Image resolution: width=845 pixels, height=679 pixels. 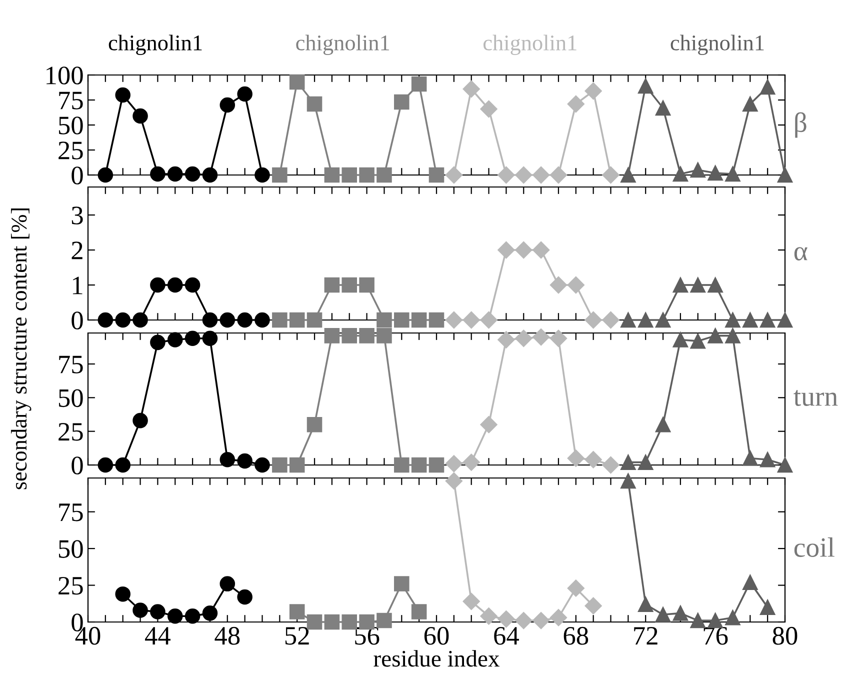 I want to click on y-axis-title: secondary structure content [%], so click(x=21, y=349).